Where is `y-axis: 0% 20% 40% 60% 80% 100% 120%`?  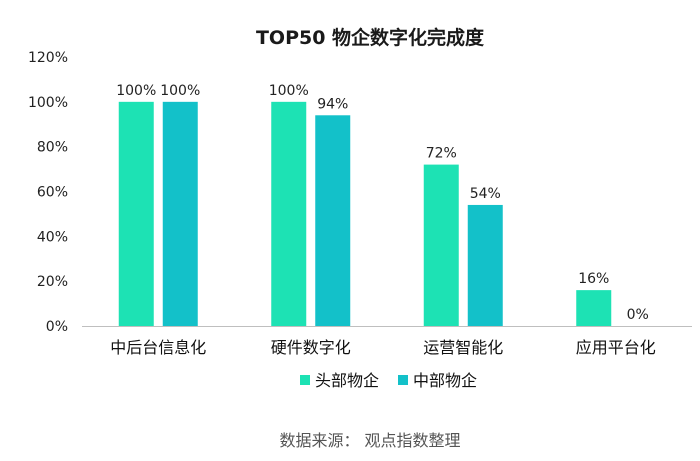
y-axis: 0% 20% 40% 60% 80% 100% 120% is located at coordinates (48, 192).